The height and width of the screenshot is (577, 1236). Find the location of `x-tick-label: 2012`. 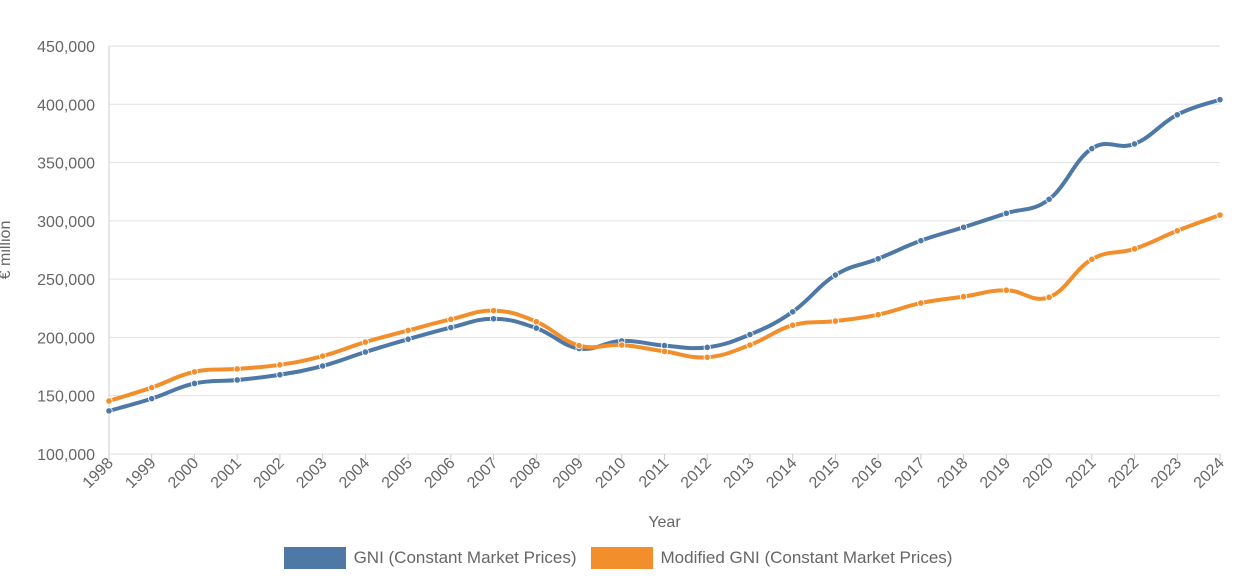

x-tick-label: 2012 is located at coordinates (696, 473).